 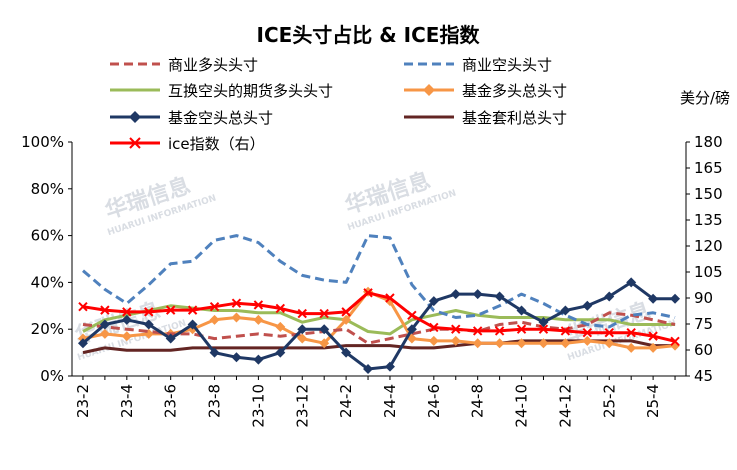 I want to click on legend-label: 商业多头头寸, so click(x=213, y=65).